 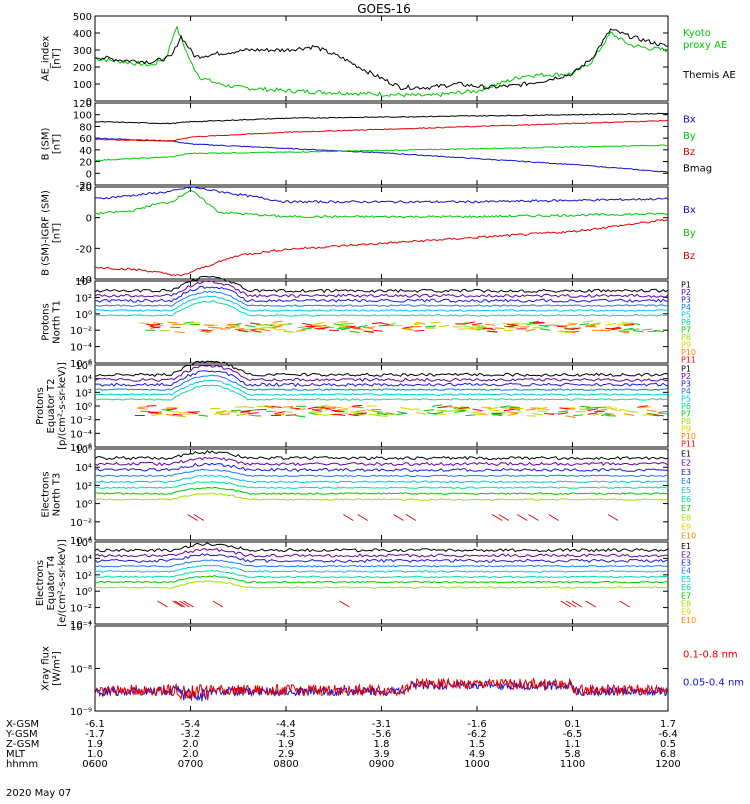 What do you see at coordinates (381, 382) in the screenshot?
I see `series-p4` at bounding box center [381, 382].